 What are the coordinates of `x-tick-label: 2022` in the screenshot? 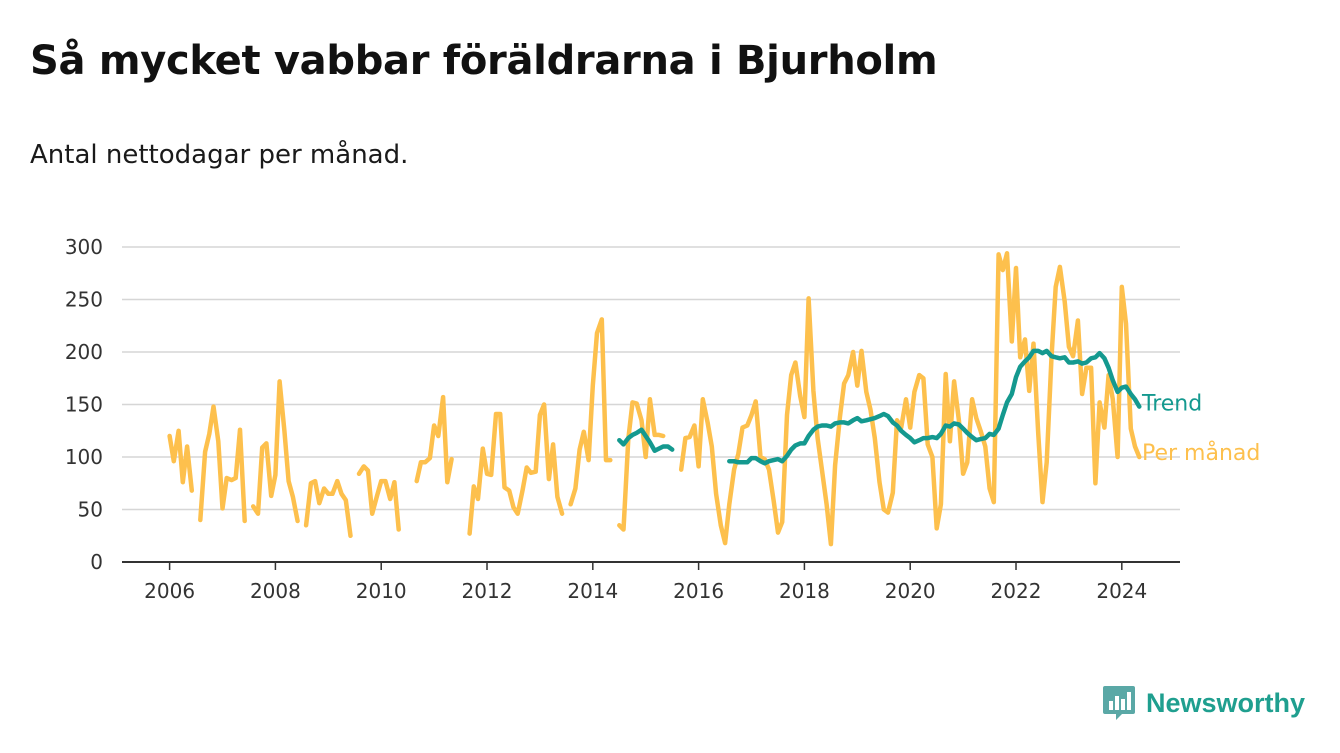 It's located at (1016, 591).